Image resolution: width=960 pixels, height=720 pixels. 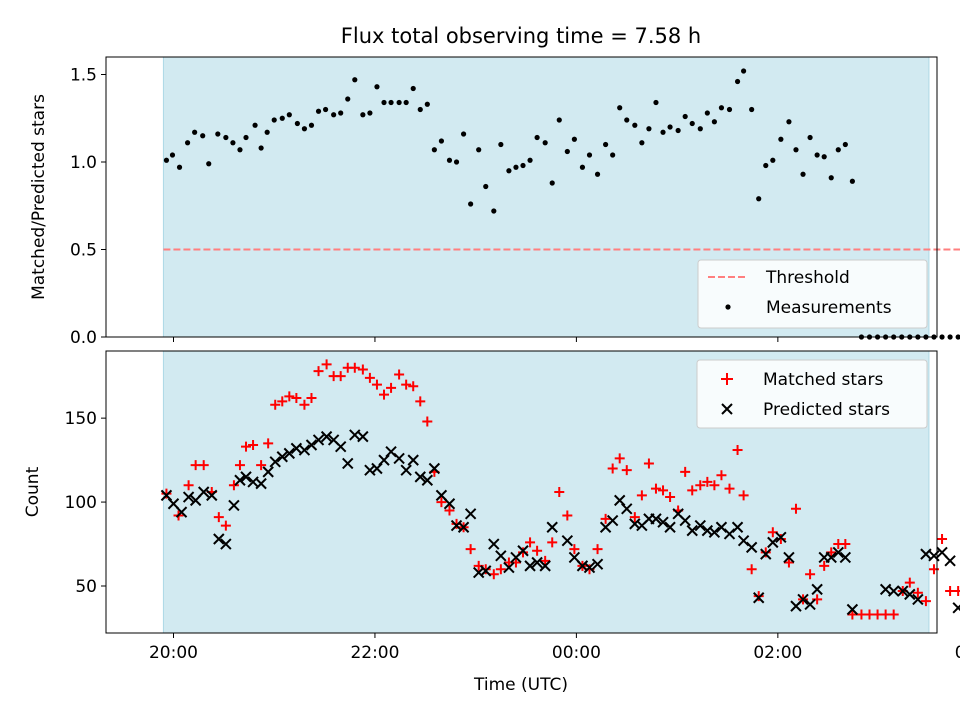 What do you see at coordinates (83, 76) in the screenshot?
I see `ratio-y-tick-label: 1.5` at bounding box center [83, 76].